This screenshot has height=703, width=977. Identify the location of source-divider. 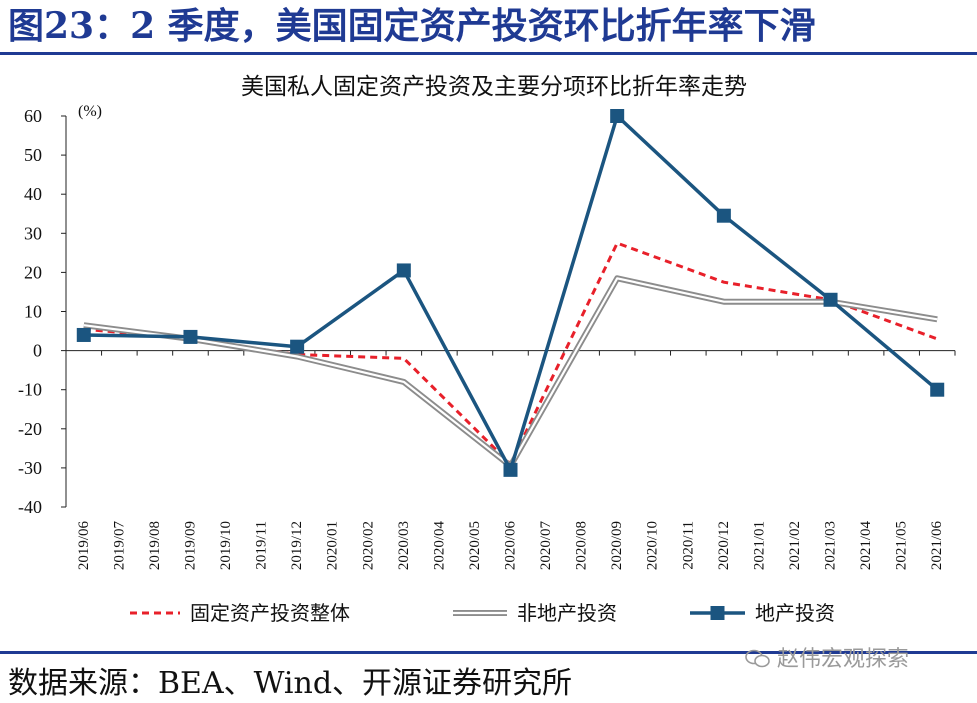
(488, 652).